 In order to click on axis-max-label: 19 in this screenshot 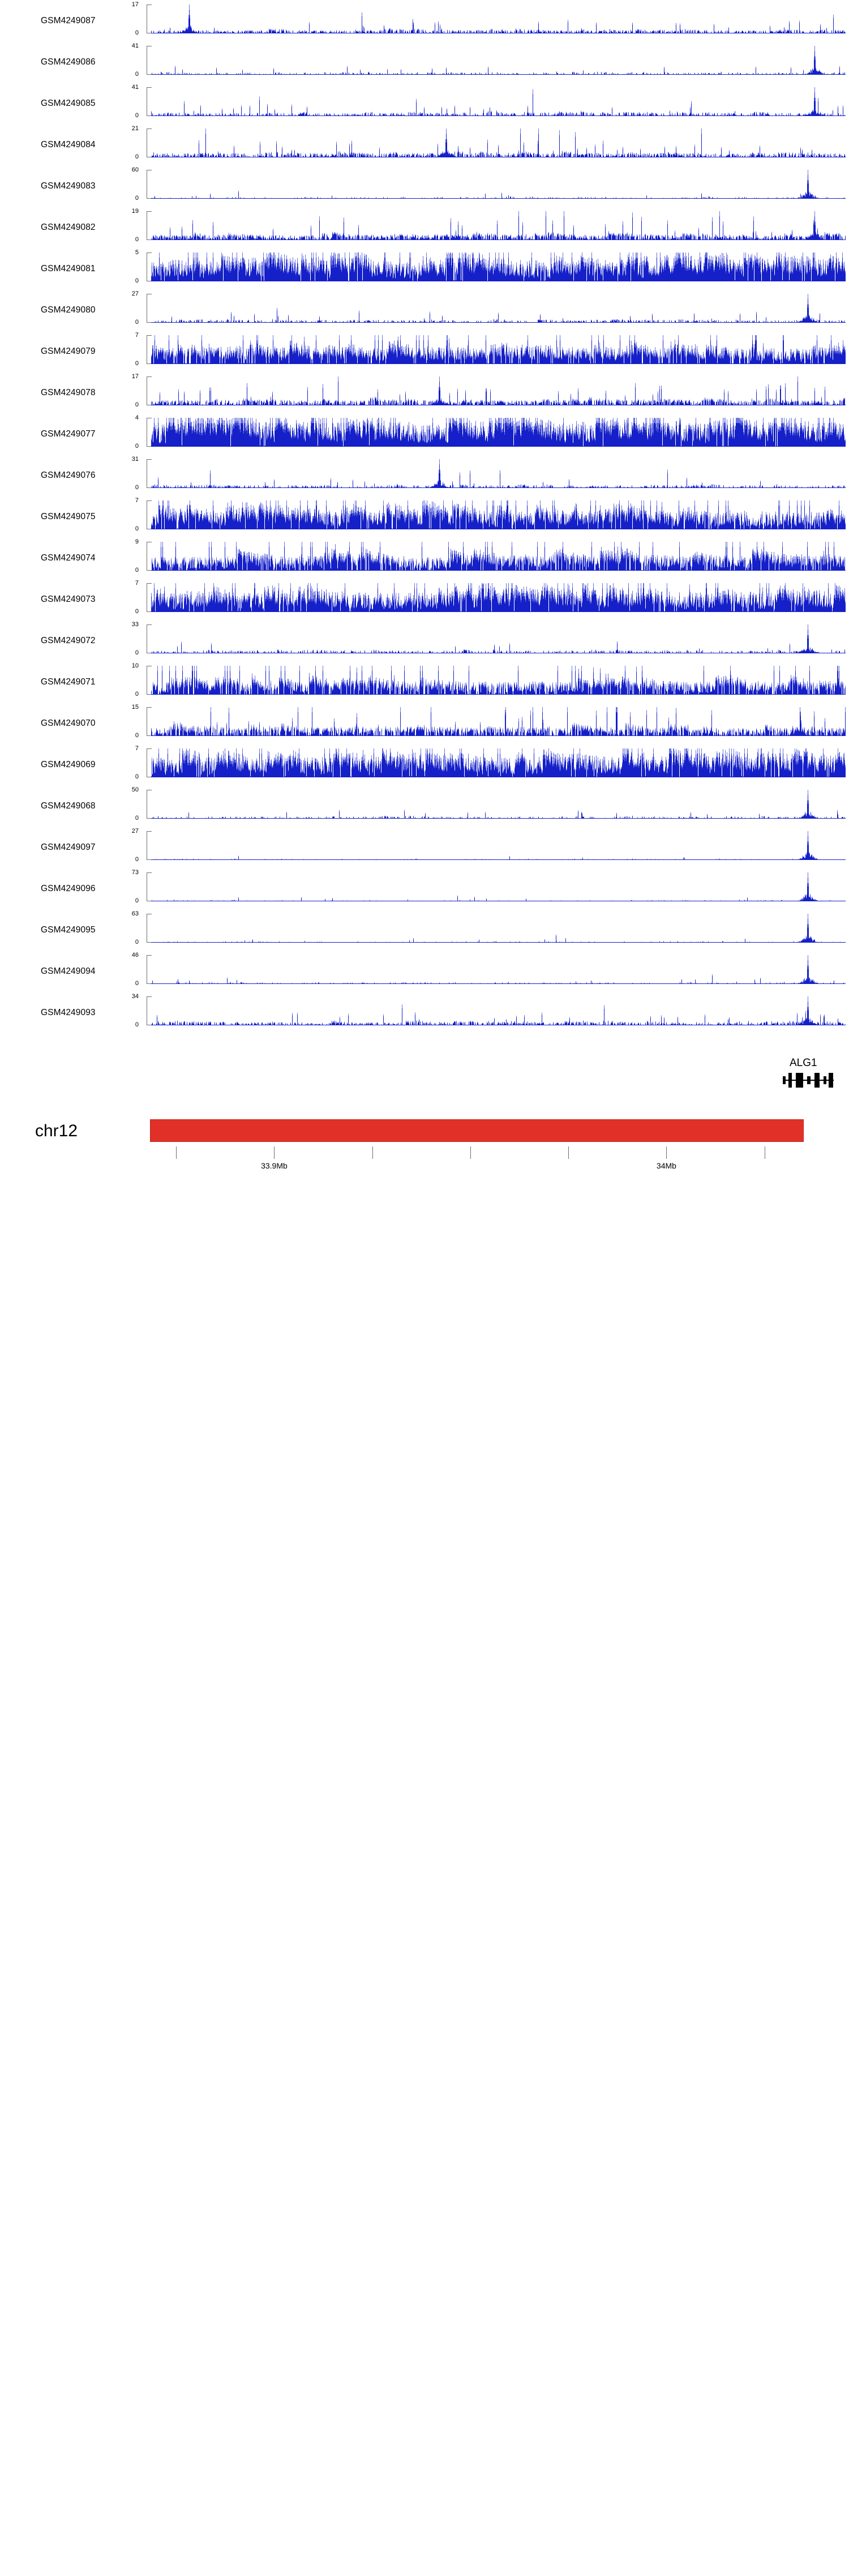, I will do `click(135, 211)`.